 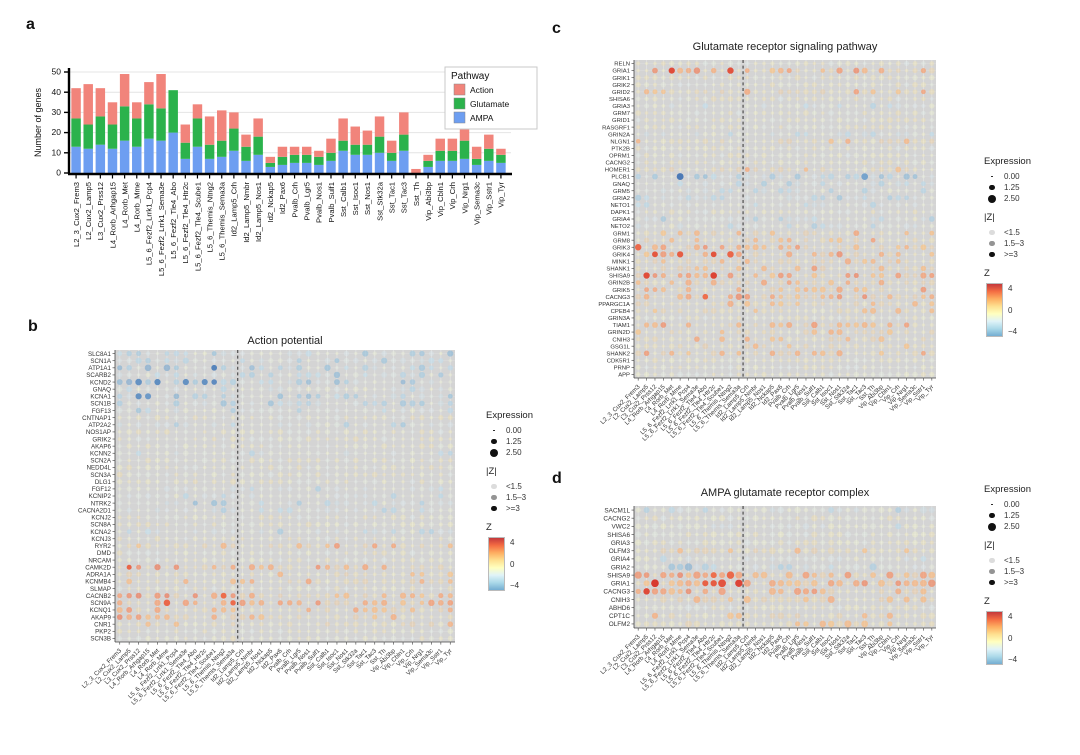 I want to click on legend-z-colorbar: 4 0 −4, so click(x=533, y=564).